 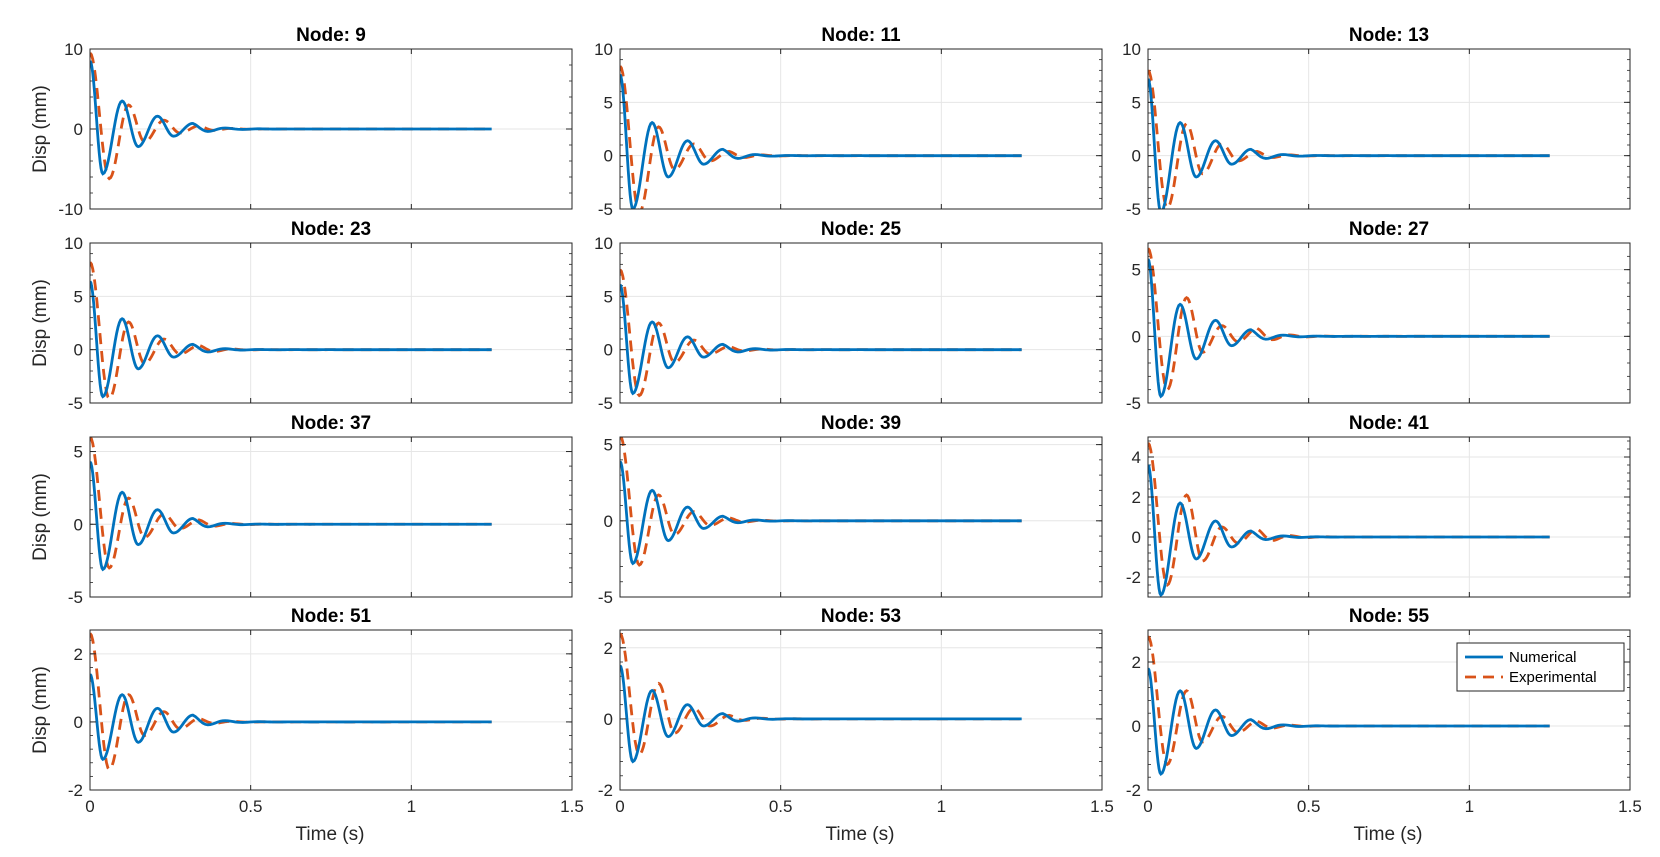 I want to click on y-tick-label: 4, so click(x=1136, y=457).